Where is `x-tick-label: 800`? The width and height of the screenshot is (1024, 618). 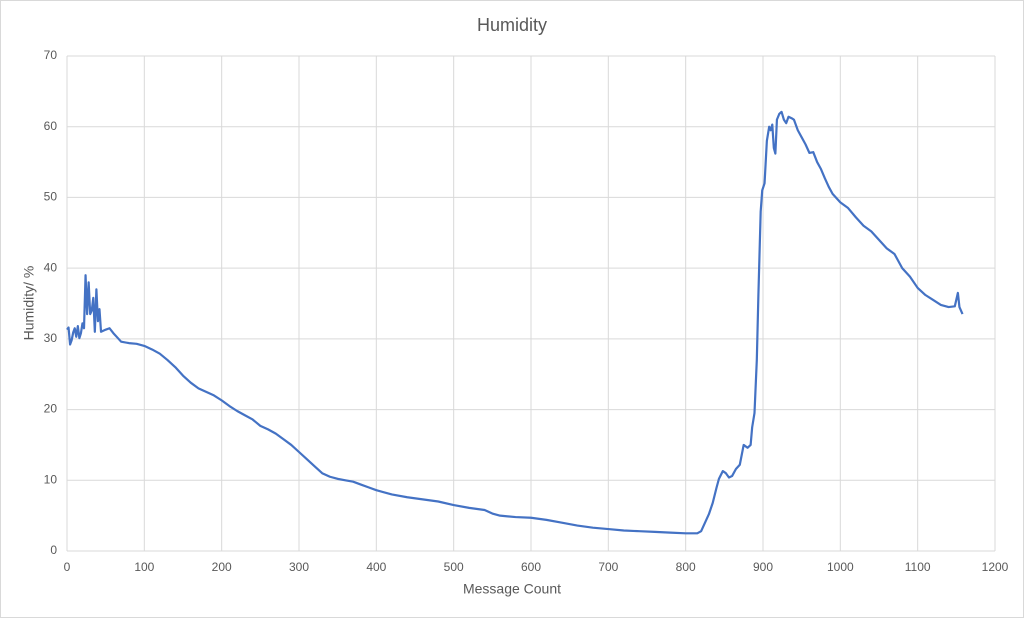 x-tick-label: 800 is located at coordinates (686, 567).